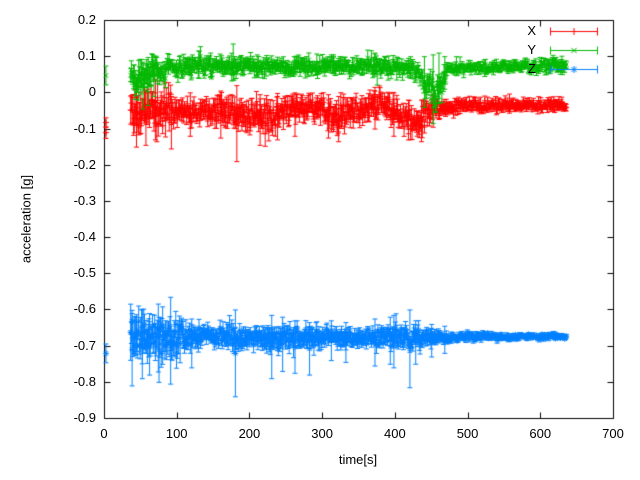  I want to click on y-tick-label: -0.2, so click(84, 164).